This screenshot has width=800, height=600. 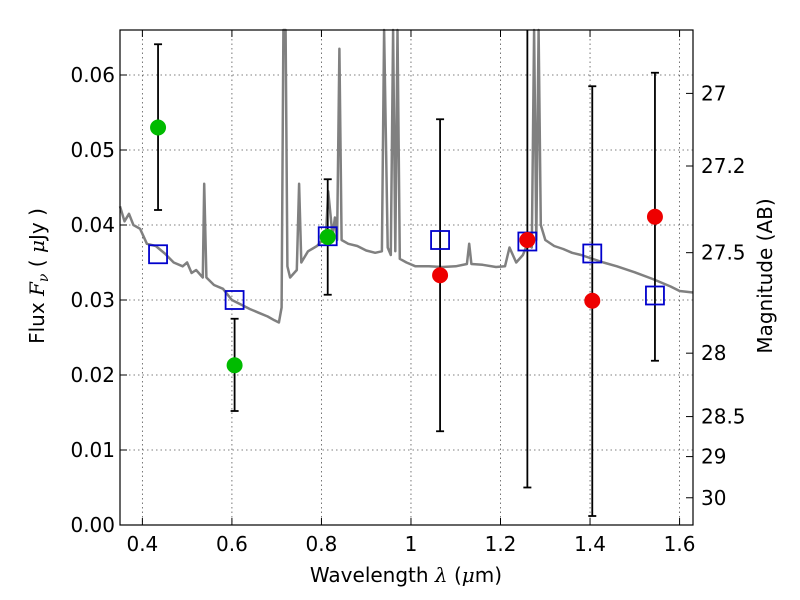 I want to click on x-tick-label: 0.4, so click(x=142, y=544).